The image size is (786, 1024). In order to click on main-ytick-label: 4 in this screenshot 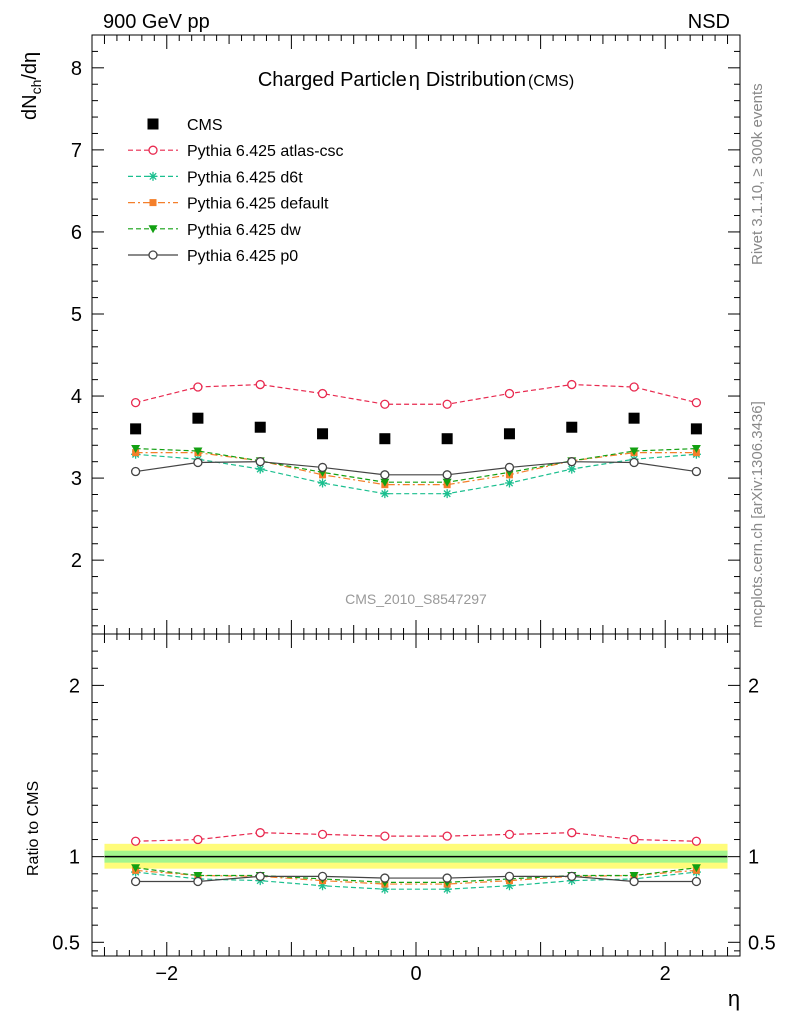, I will do `click(76, 397)`.